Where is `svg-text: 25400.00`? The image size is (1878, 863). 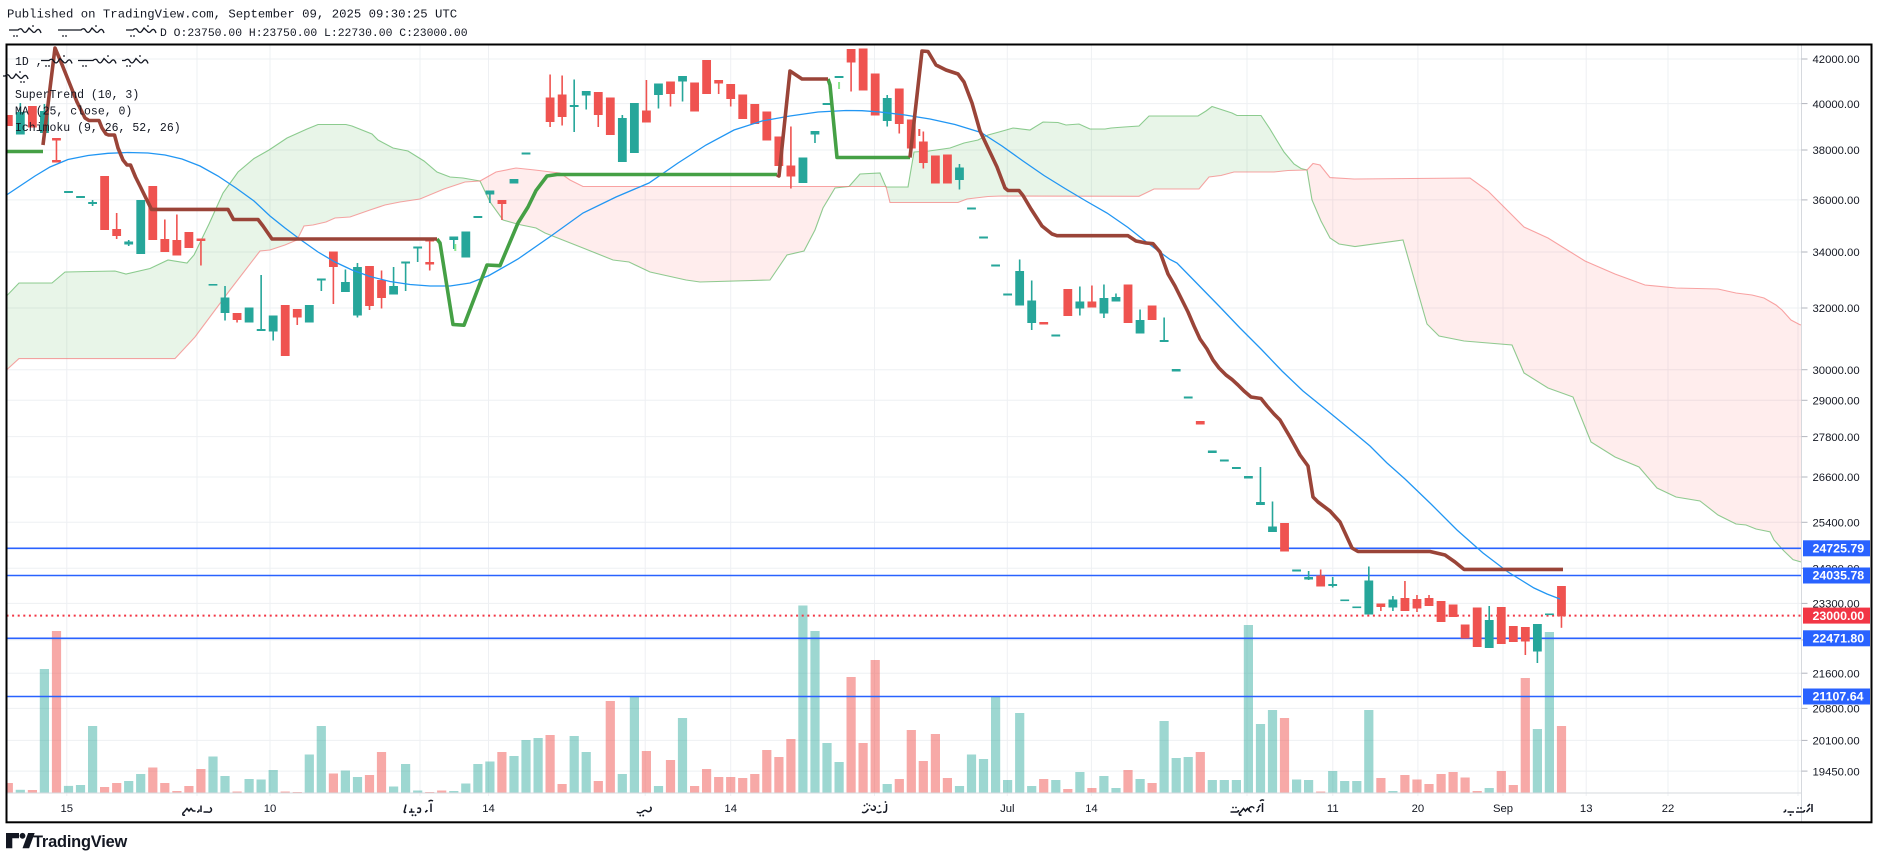 svg-text: 25400.00 is located at coordinates (1836, 524).